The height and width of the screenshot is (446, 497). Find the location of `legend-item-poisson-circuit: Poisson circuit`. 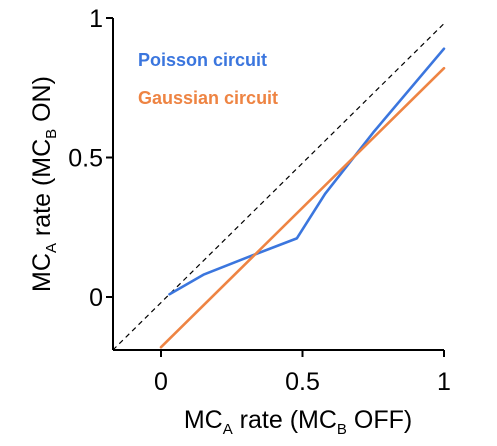

legend-item-poisson-circuit: Poisson circuit is located at coordinates (202, 60).